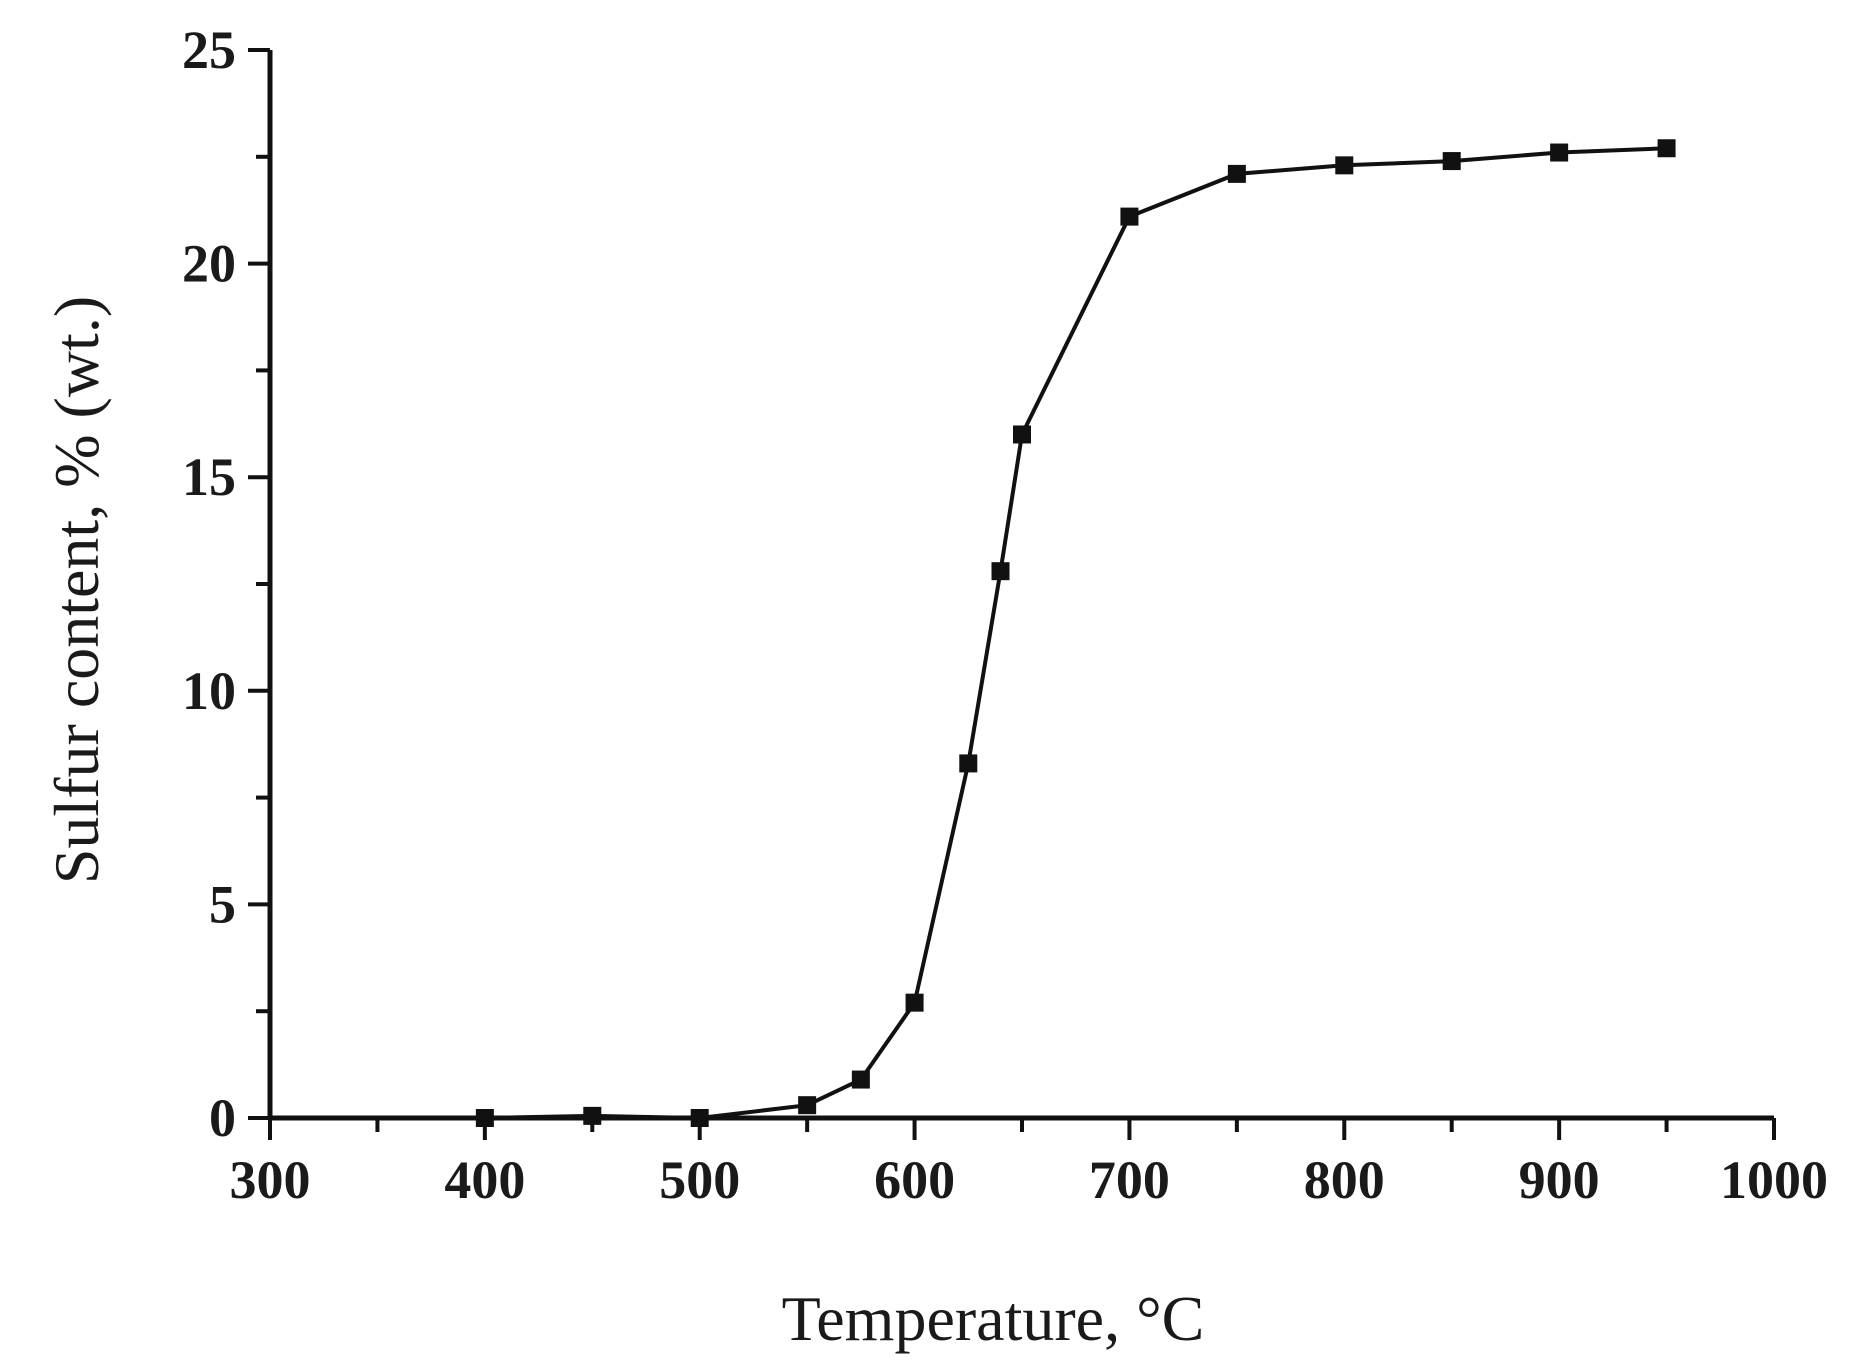  What do you see at coordinates (1344, 1180) in the screenshot?
I see `x-tick-label: 800` at bounding box center [1344, 1180].